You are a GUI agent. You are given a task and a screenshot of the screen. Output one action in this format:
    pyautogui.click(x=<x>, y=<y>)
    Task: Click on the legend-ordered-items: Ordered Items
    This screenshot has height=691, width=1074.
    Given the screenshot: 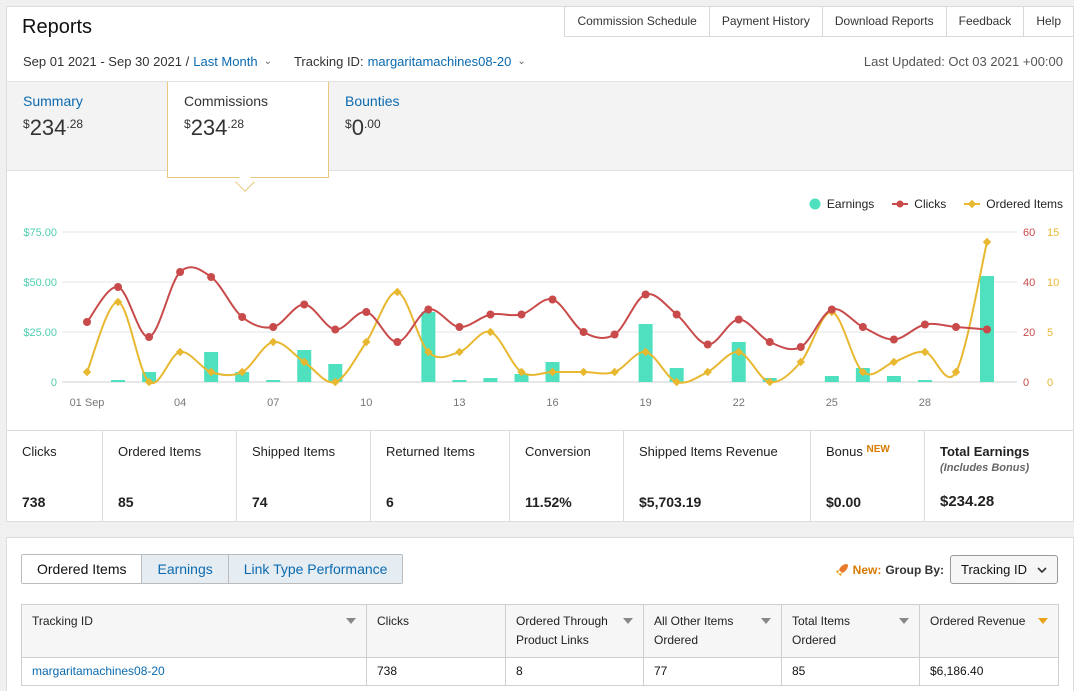 What is the action you would take?
    pyautogui.click(x=1013, y=204)
    